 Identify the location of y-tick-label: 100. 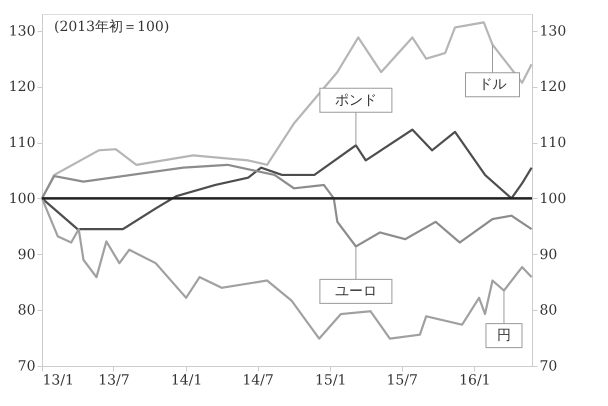
(22, 198).